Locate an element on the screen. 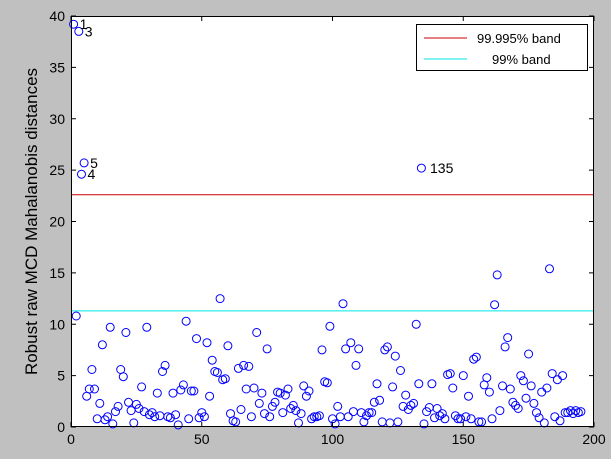  x-tick-label: 0 is located at coordinates (71, 439).